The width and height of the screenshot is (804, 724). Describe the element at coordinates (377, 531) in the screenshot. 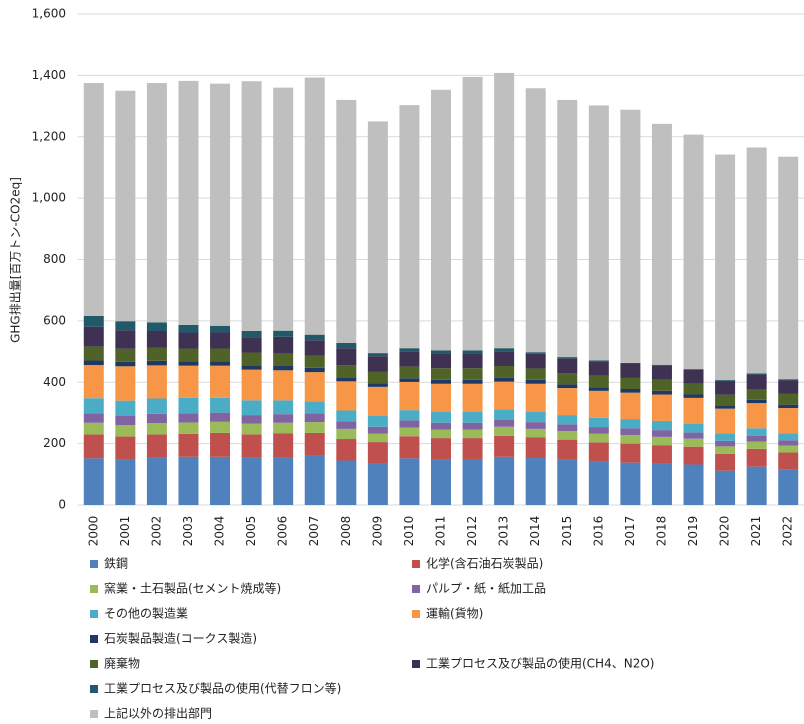

I see `x-tick-label: 2009` at that location.